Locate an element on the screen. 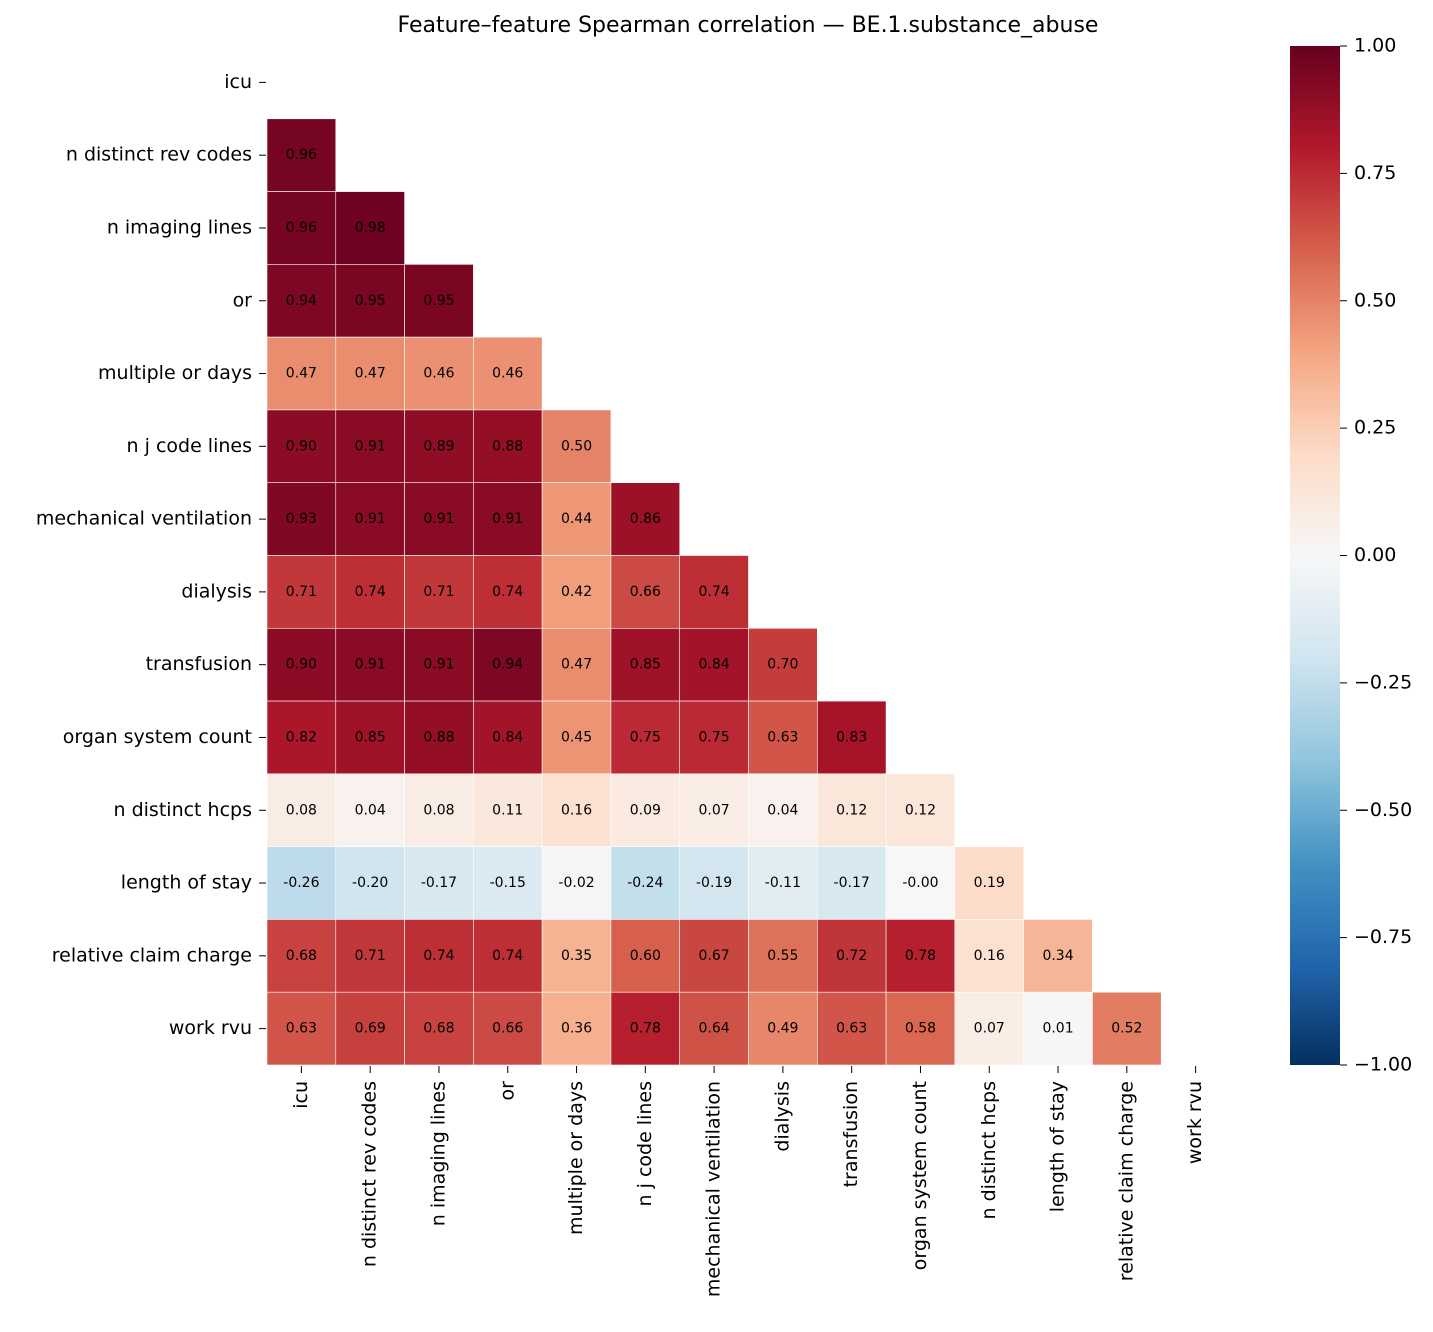  cell-label: 0.49 is located at coordinates (782, 1029).